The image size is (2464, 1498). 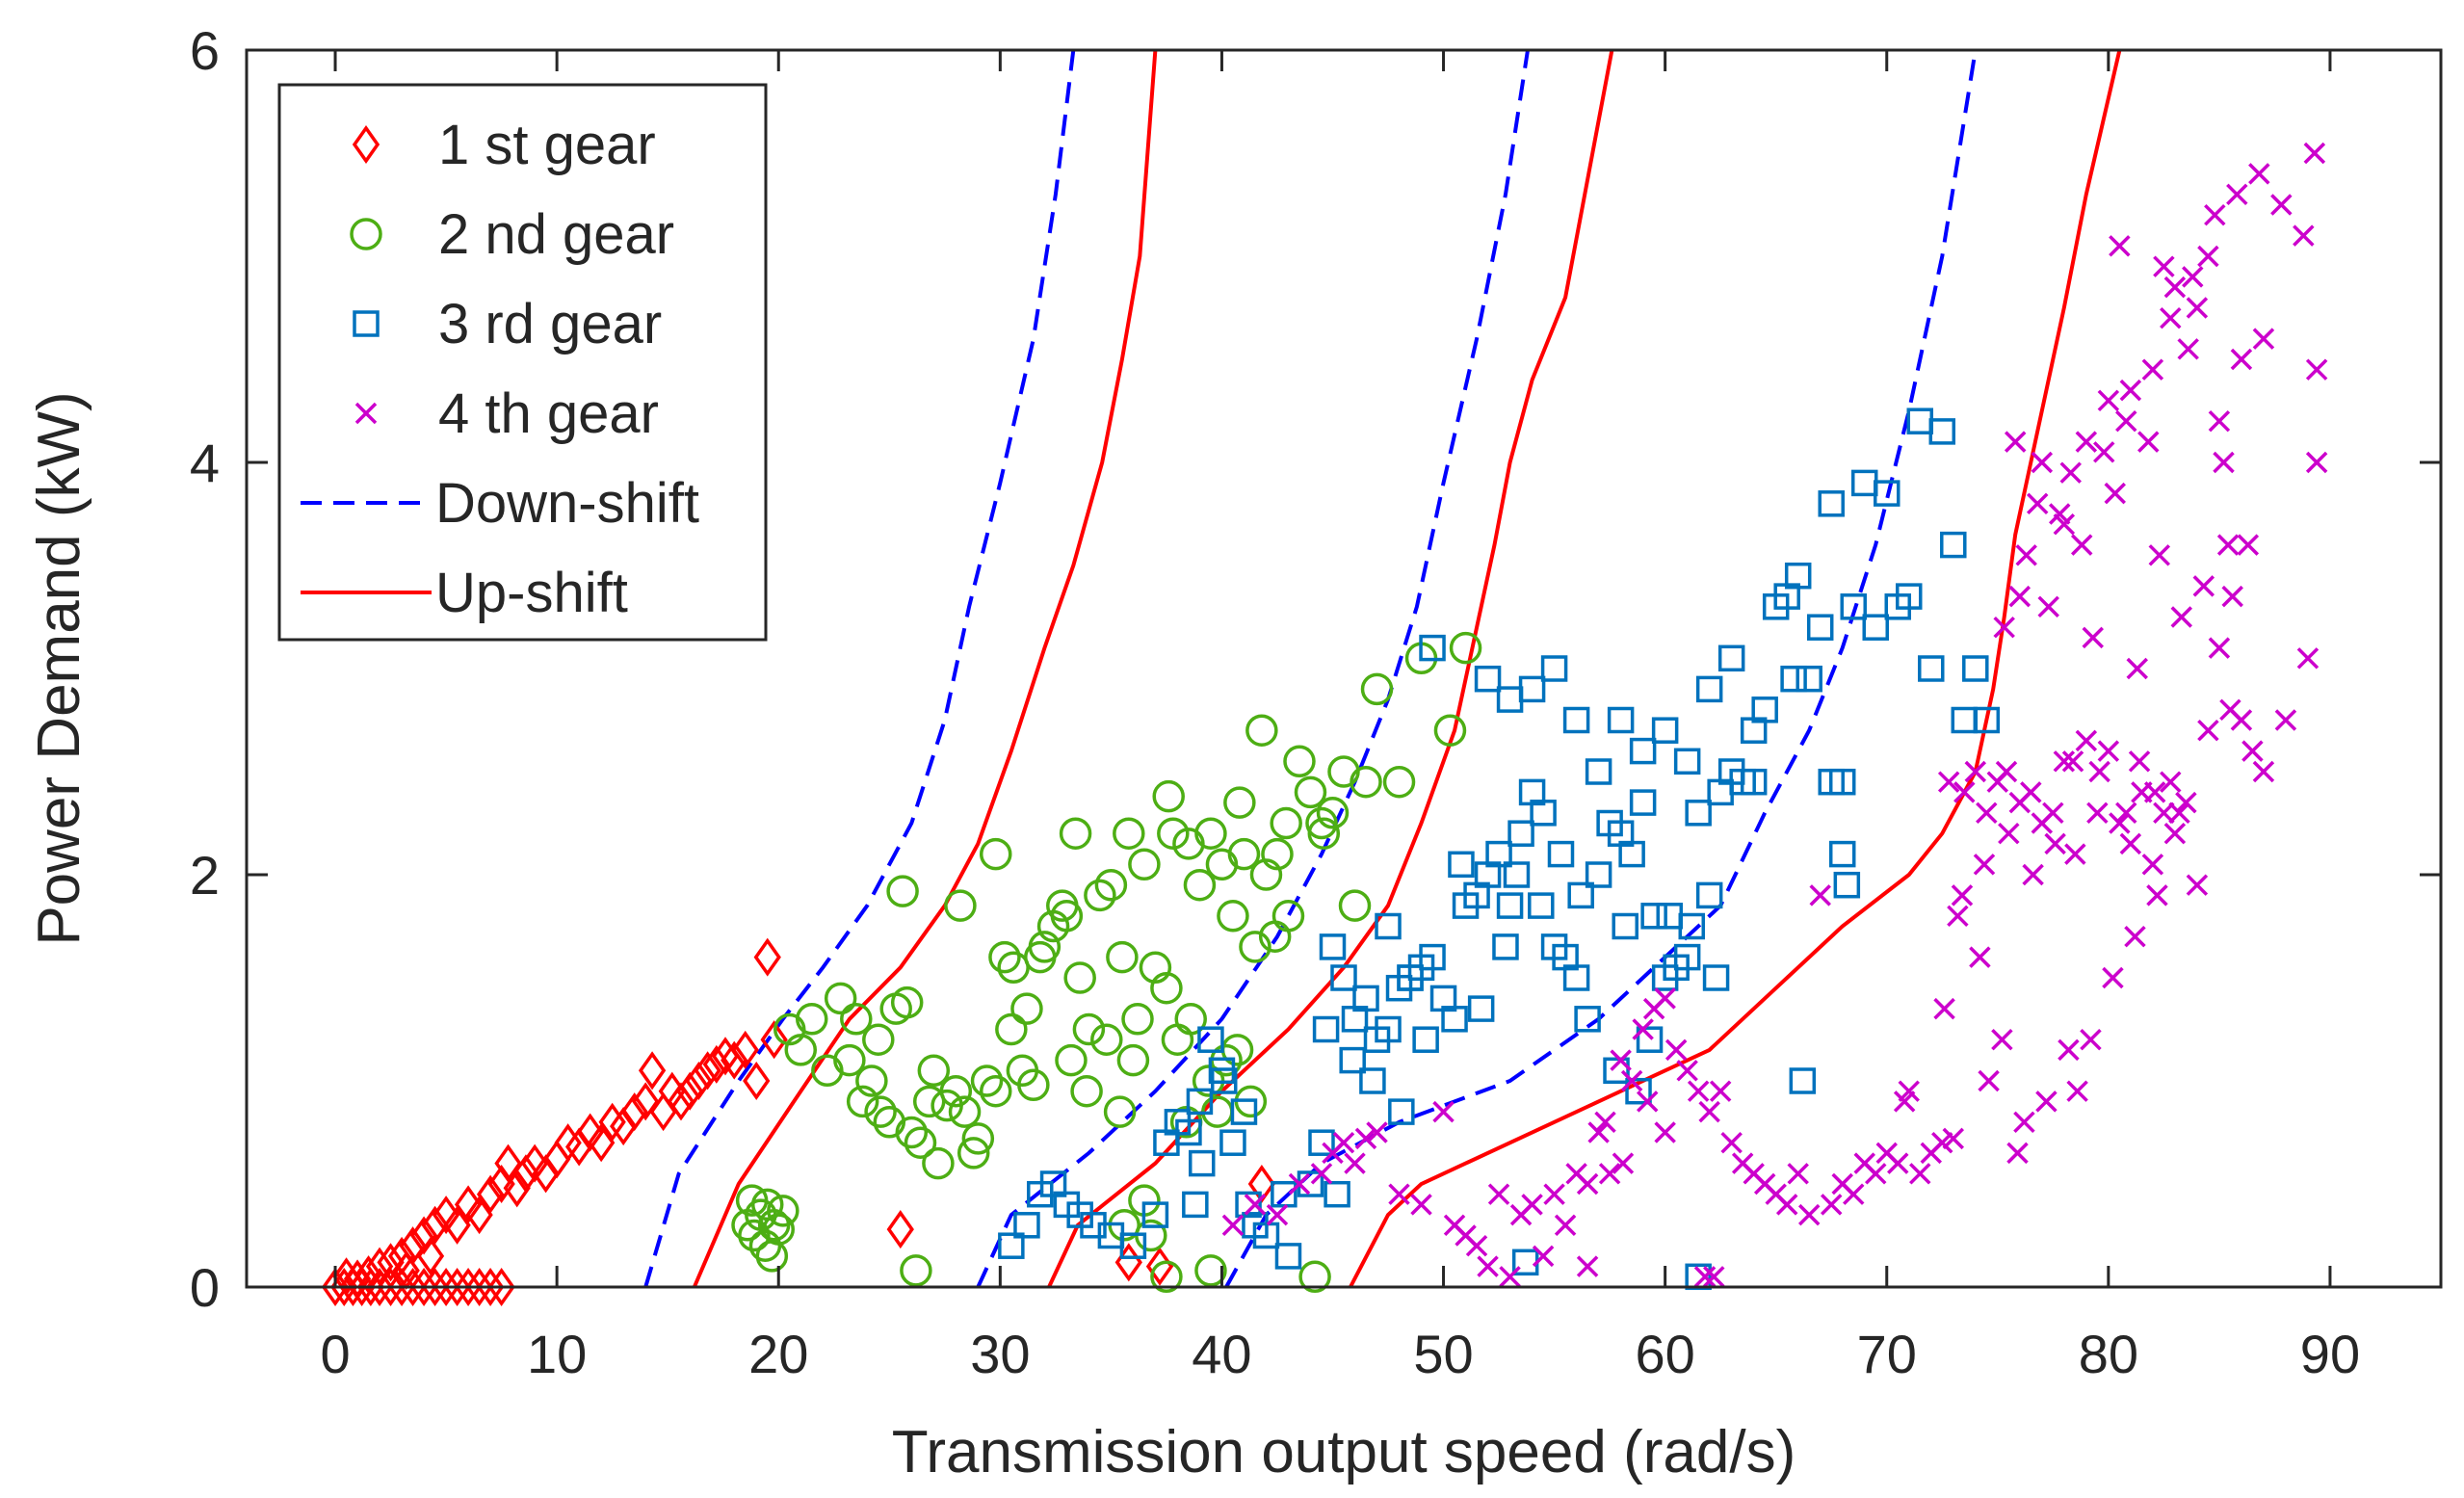 I want to click on legend-label: Down-shift, so click(x=567, y=504).